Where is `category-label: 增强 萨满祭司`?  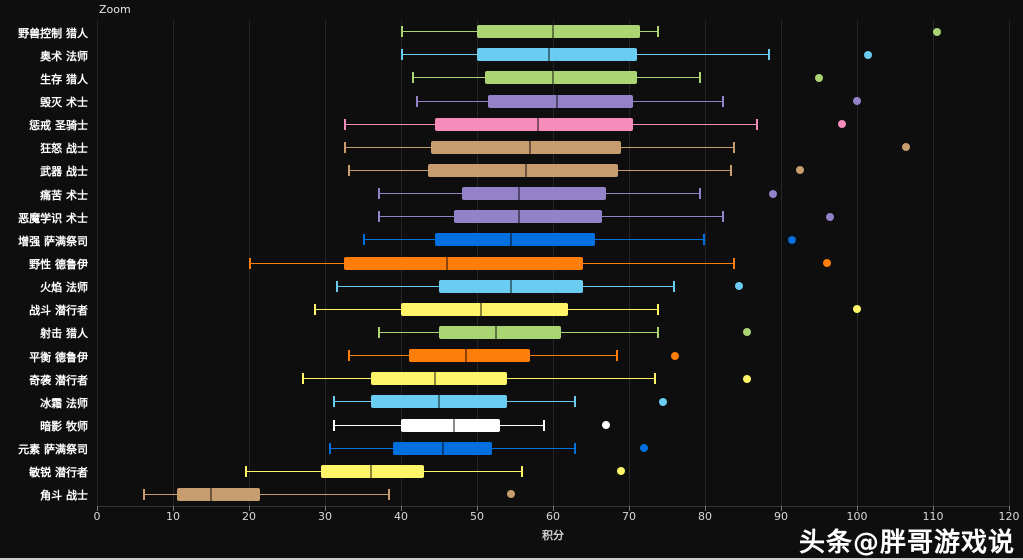 category-label: 增强 萨满祭司 is located at coordinates (53, 241).